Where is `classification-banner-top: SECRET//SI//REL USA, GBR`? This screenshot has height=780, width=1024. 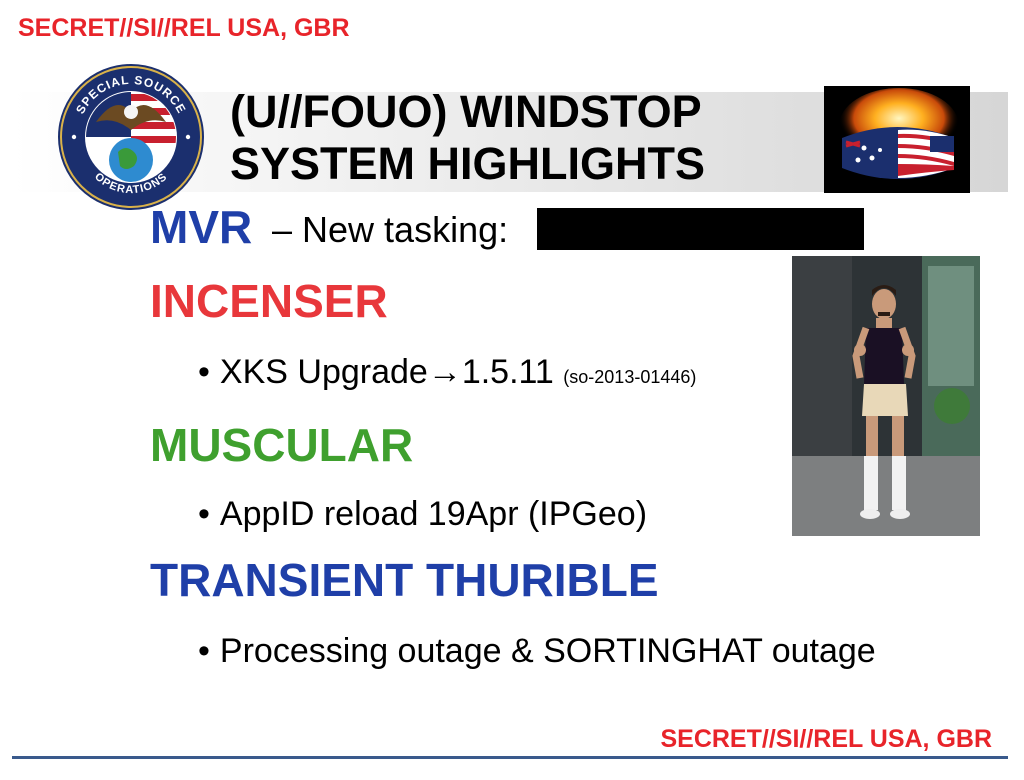
classification-banner-top: SECRET//SI//REL USA, GBR is located at coordinates (184, 28).